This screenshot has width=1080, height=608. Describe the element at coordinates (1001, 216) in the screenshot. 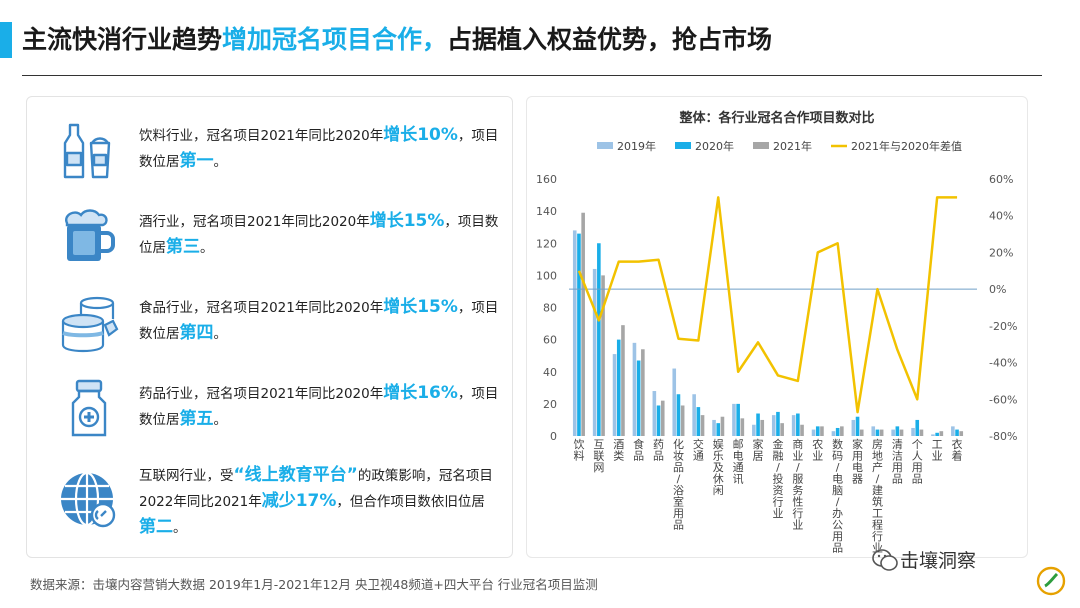

I see `y2-tick-label: 40%` at that location.